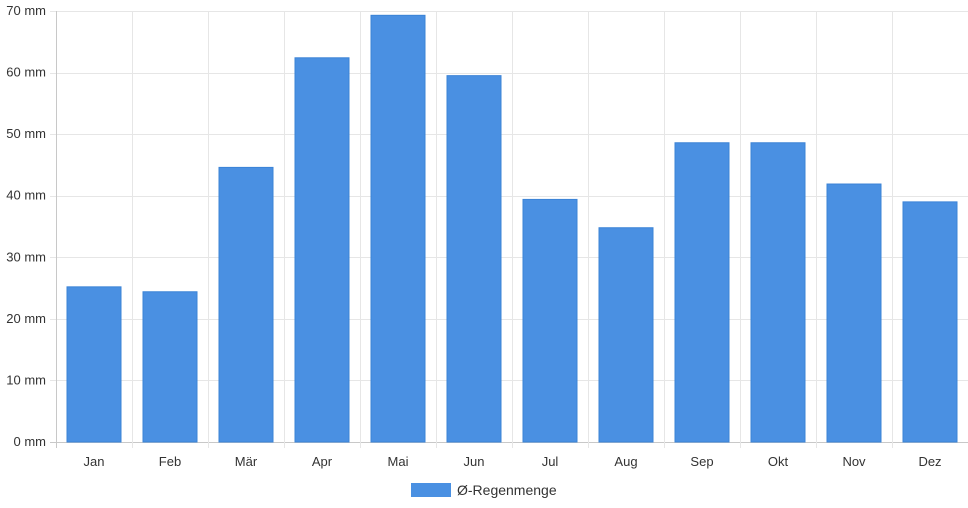 This screenshot has width=968, height=508. What do you see at coordinates (626, 335) in the screenshot?
I see `bar-aug` at bounding box center [626, 335].